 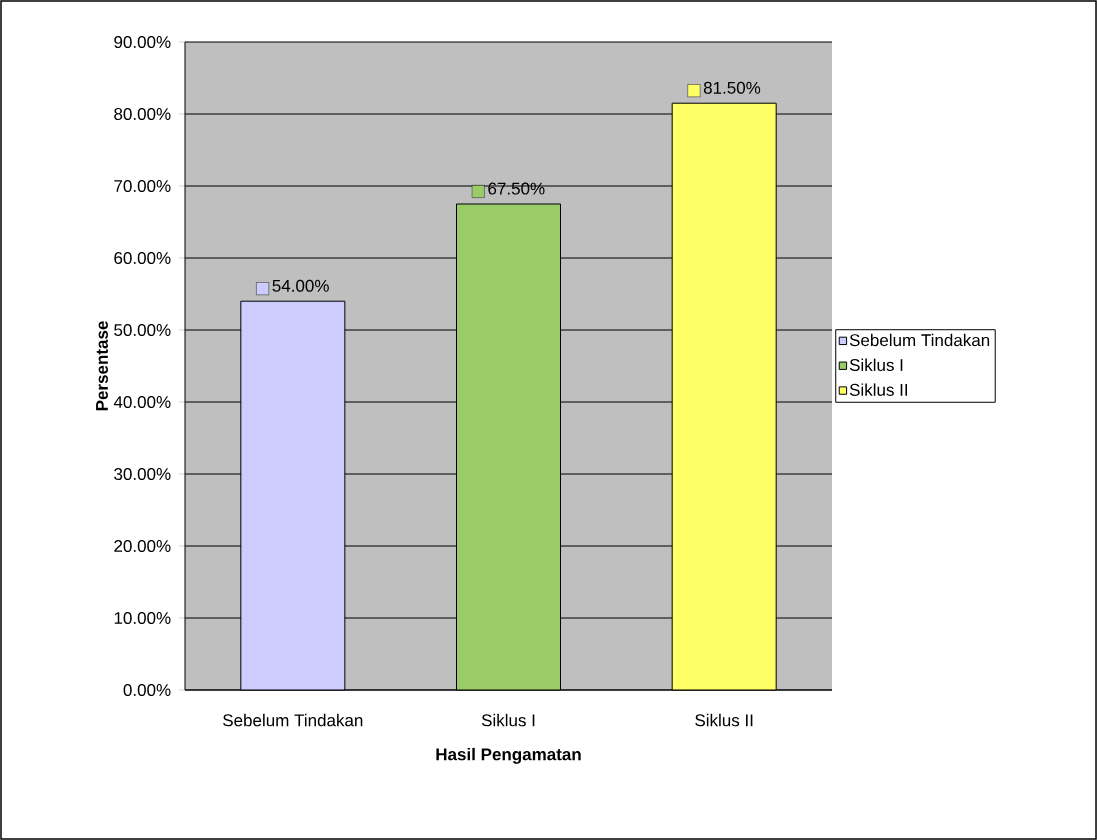 What do you see at coordinates (142, 546) in the screenshot?
I see `y-tick-label: 20.00%` at bounding box center [142, 546].